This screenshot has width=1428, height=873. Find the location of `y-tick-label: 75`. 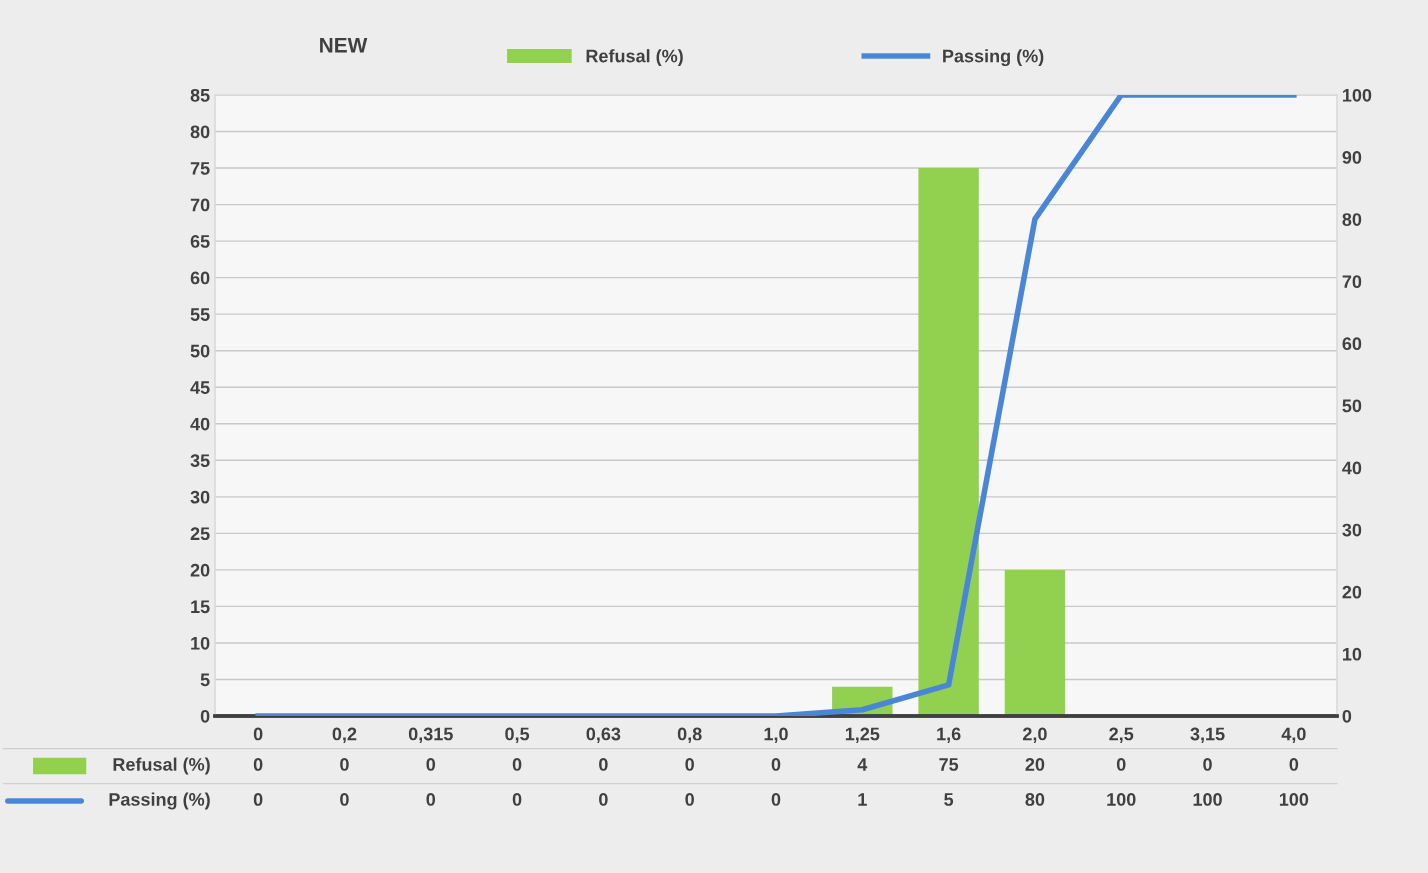

y-tick-label: 75 is located at coordinates (200, 168).